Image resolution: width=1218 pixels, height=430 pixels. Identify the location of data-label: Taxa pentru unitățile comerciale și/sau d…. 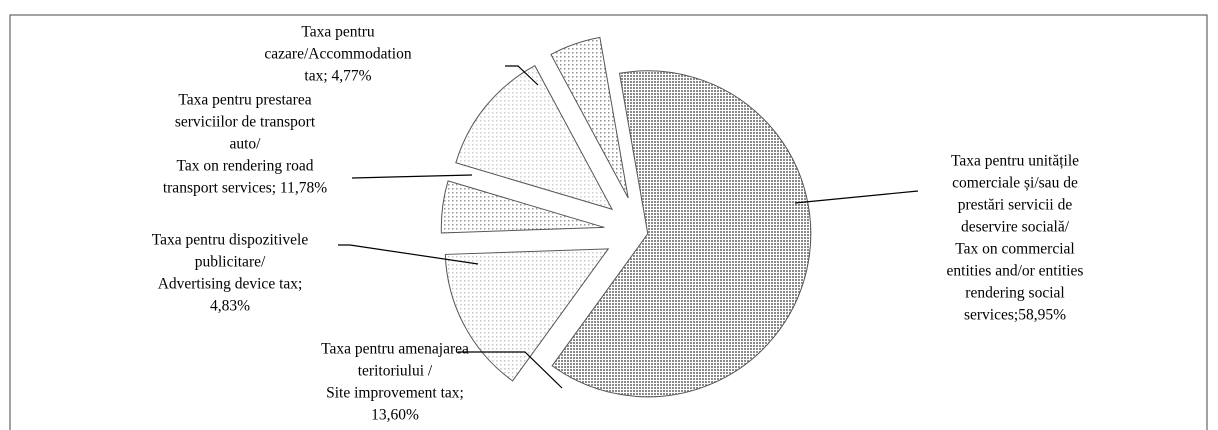
(1015, 238).